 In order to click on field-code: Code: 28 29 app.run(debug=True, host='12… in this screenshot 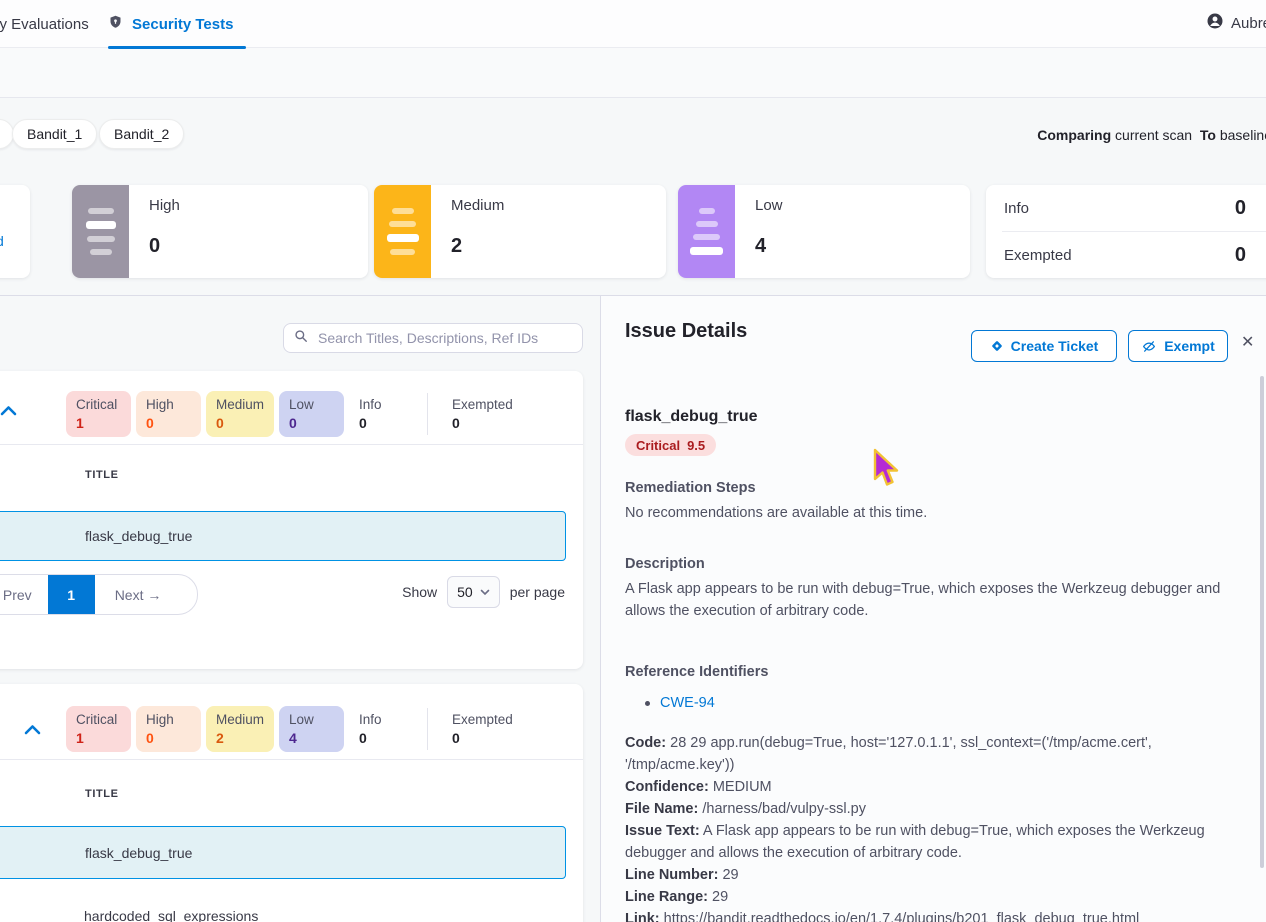, I will do `click(939, 754)`.